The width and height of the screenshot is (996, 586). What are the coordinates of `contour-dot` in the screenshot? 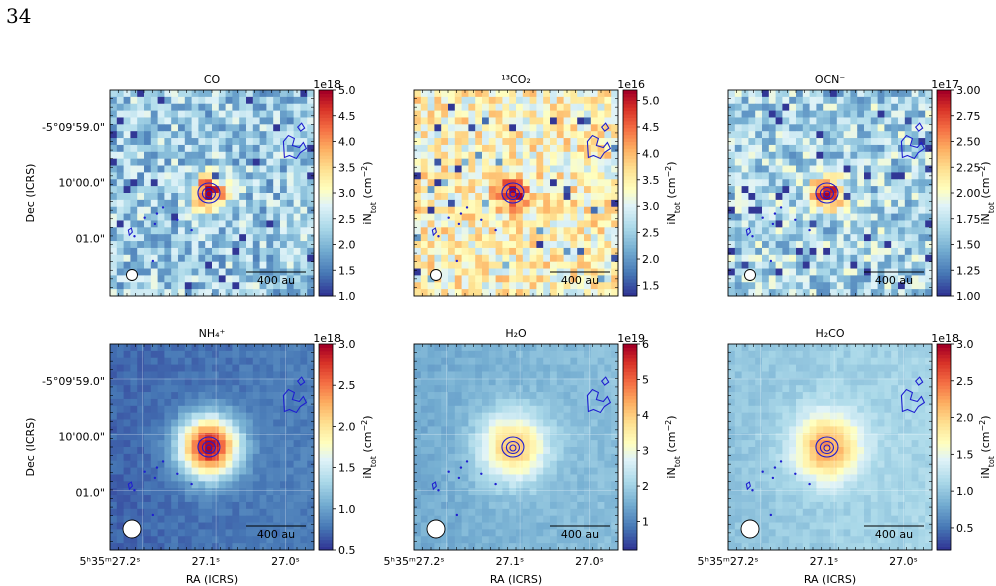 It's located at (781, 207).